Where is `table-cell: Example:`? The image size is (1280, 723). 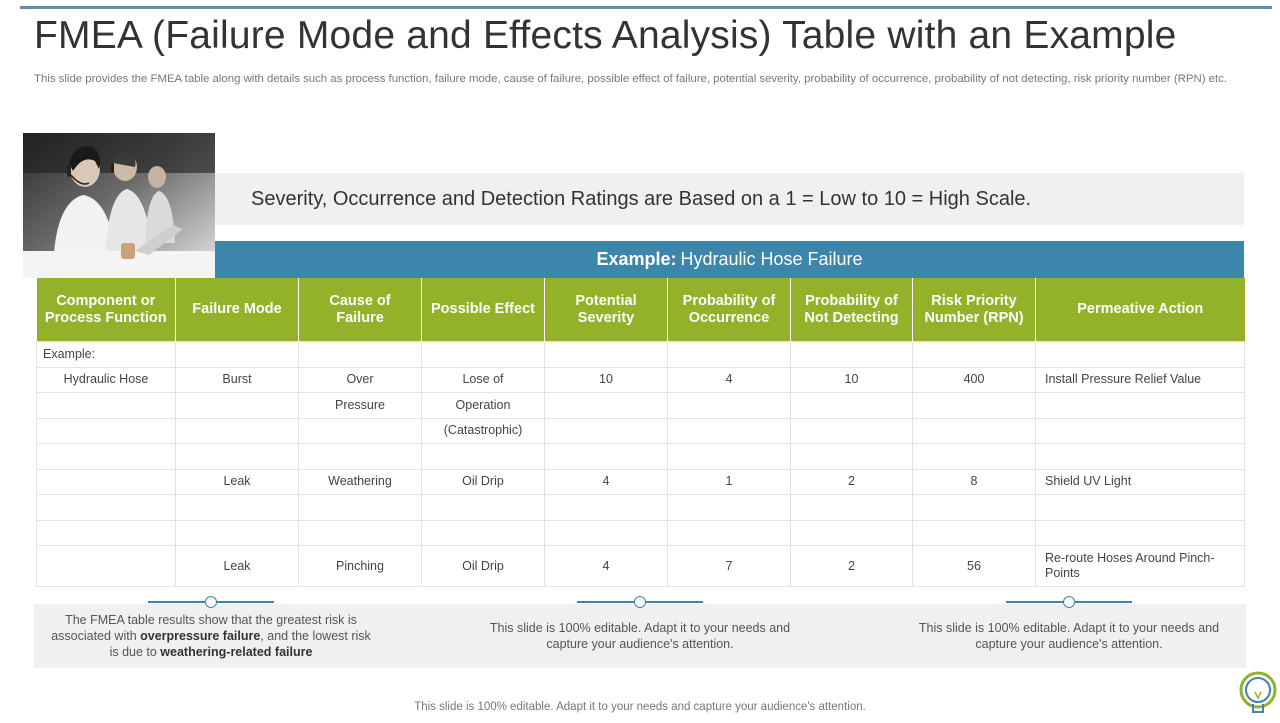 table-cell: Example: is located at coordinates (106, 354).